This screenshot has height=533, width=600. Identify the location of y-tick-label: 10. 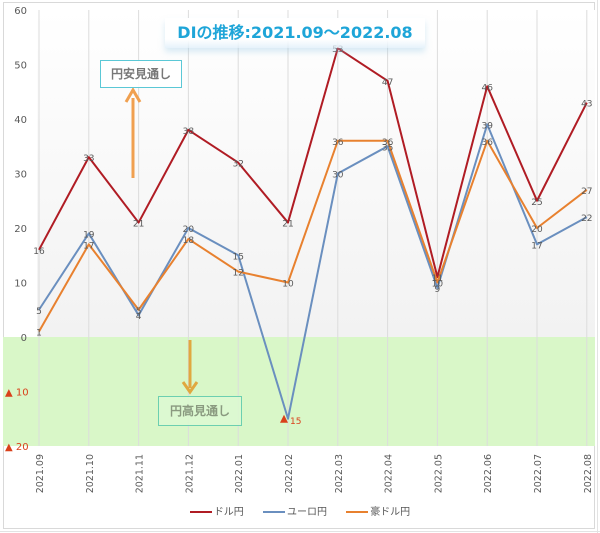
(20, 284).